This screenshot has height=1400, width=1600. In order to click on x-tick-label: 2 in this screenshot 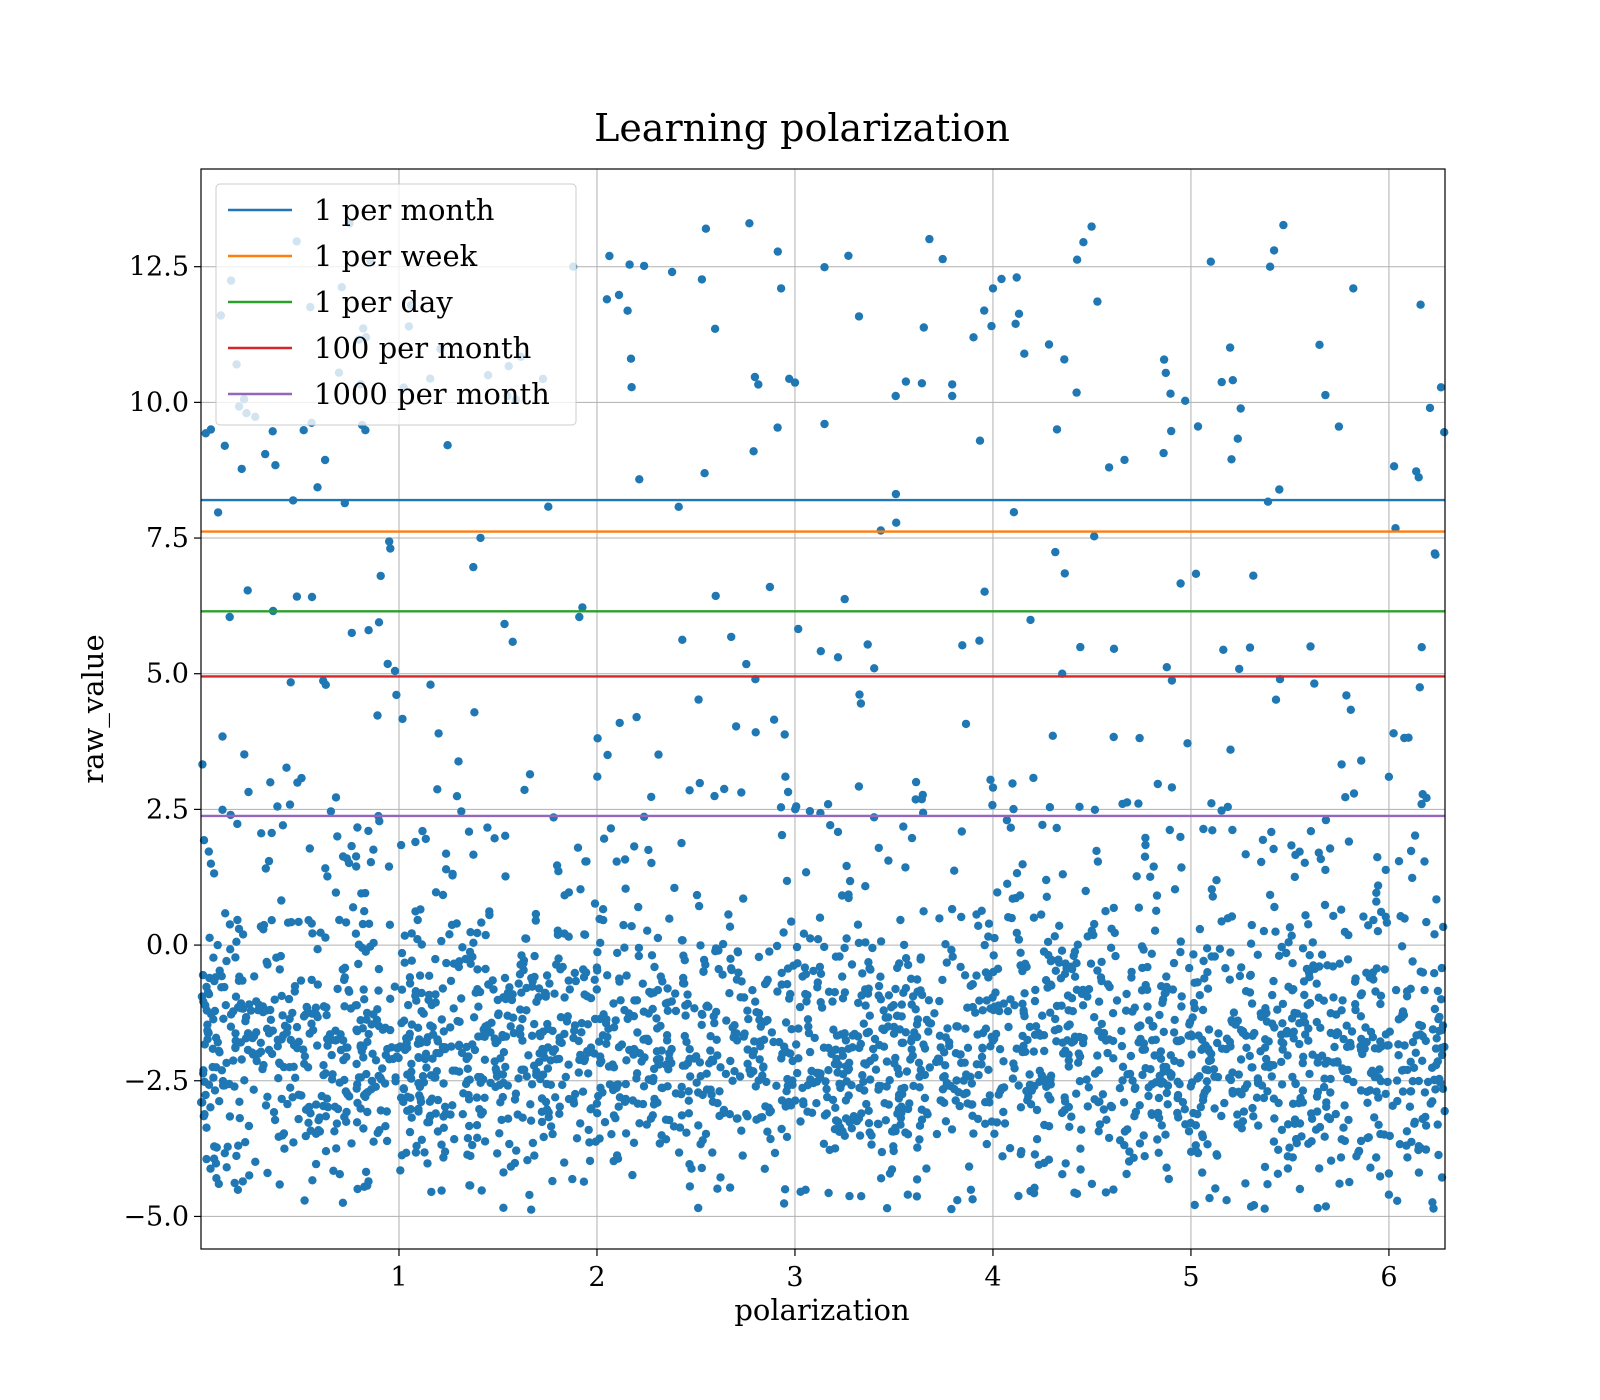, I will do `click(596, 1277)`.